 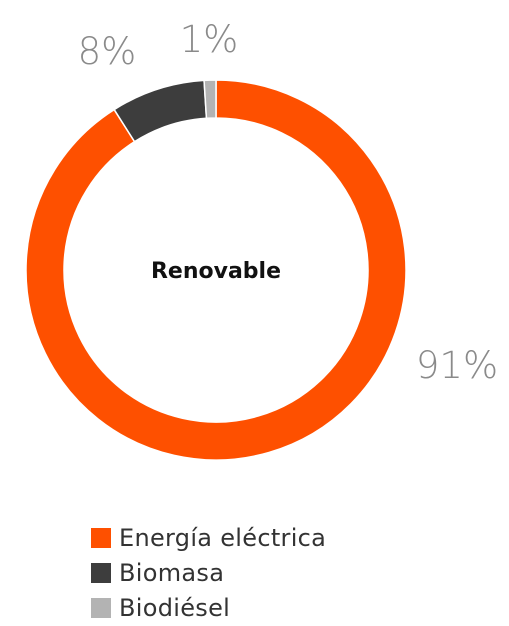 I want to click on legend-swatch-biomasa, so click(x=101, y=572).